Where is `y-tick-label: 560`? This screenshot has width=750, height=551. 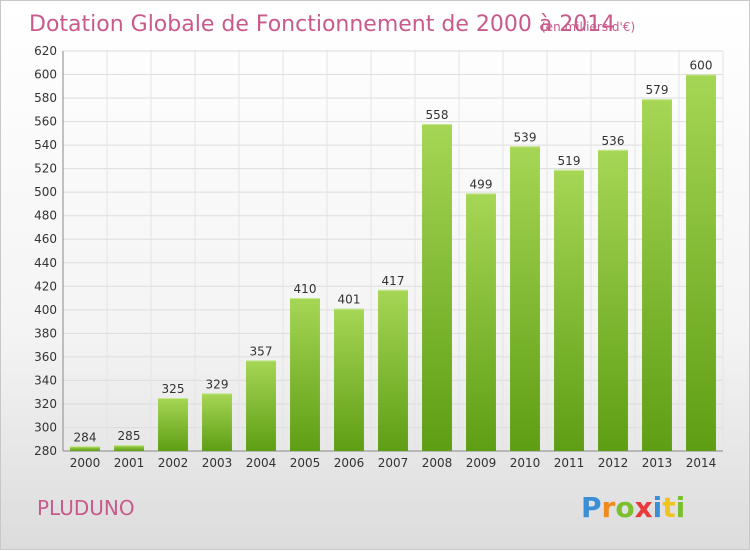 y-tick-label: 560 is located at coordinates (45, 122).